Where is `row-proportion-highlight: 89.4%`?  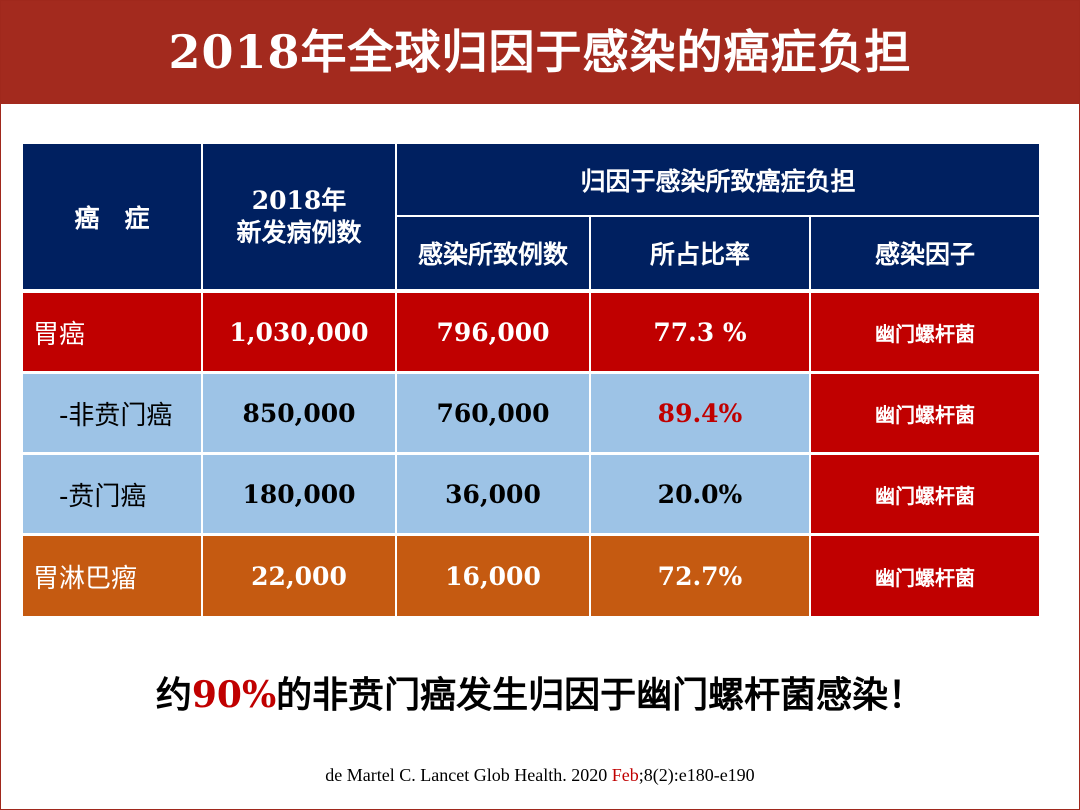 row-proportion-highlight: 89.4% is located at coordinates (700, 413).